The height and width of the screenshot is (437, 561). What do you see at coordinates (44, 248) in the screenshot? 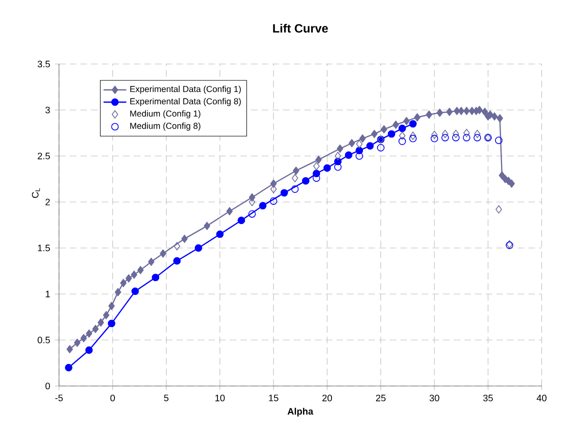
I see `y-tick-label: 1.5` at bounding box center [44, 248].